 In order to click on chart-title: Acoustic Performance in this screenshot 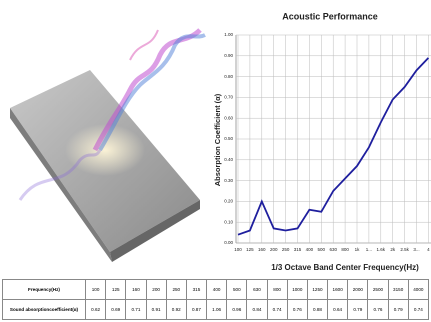, I will do `click(330, 16)`.